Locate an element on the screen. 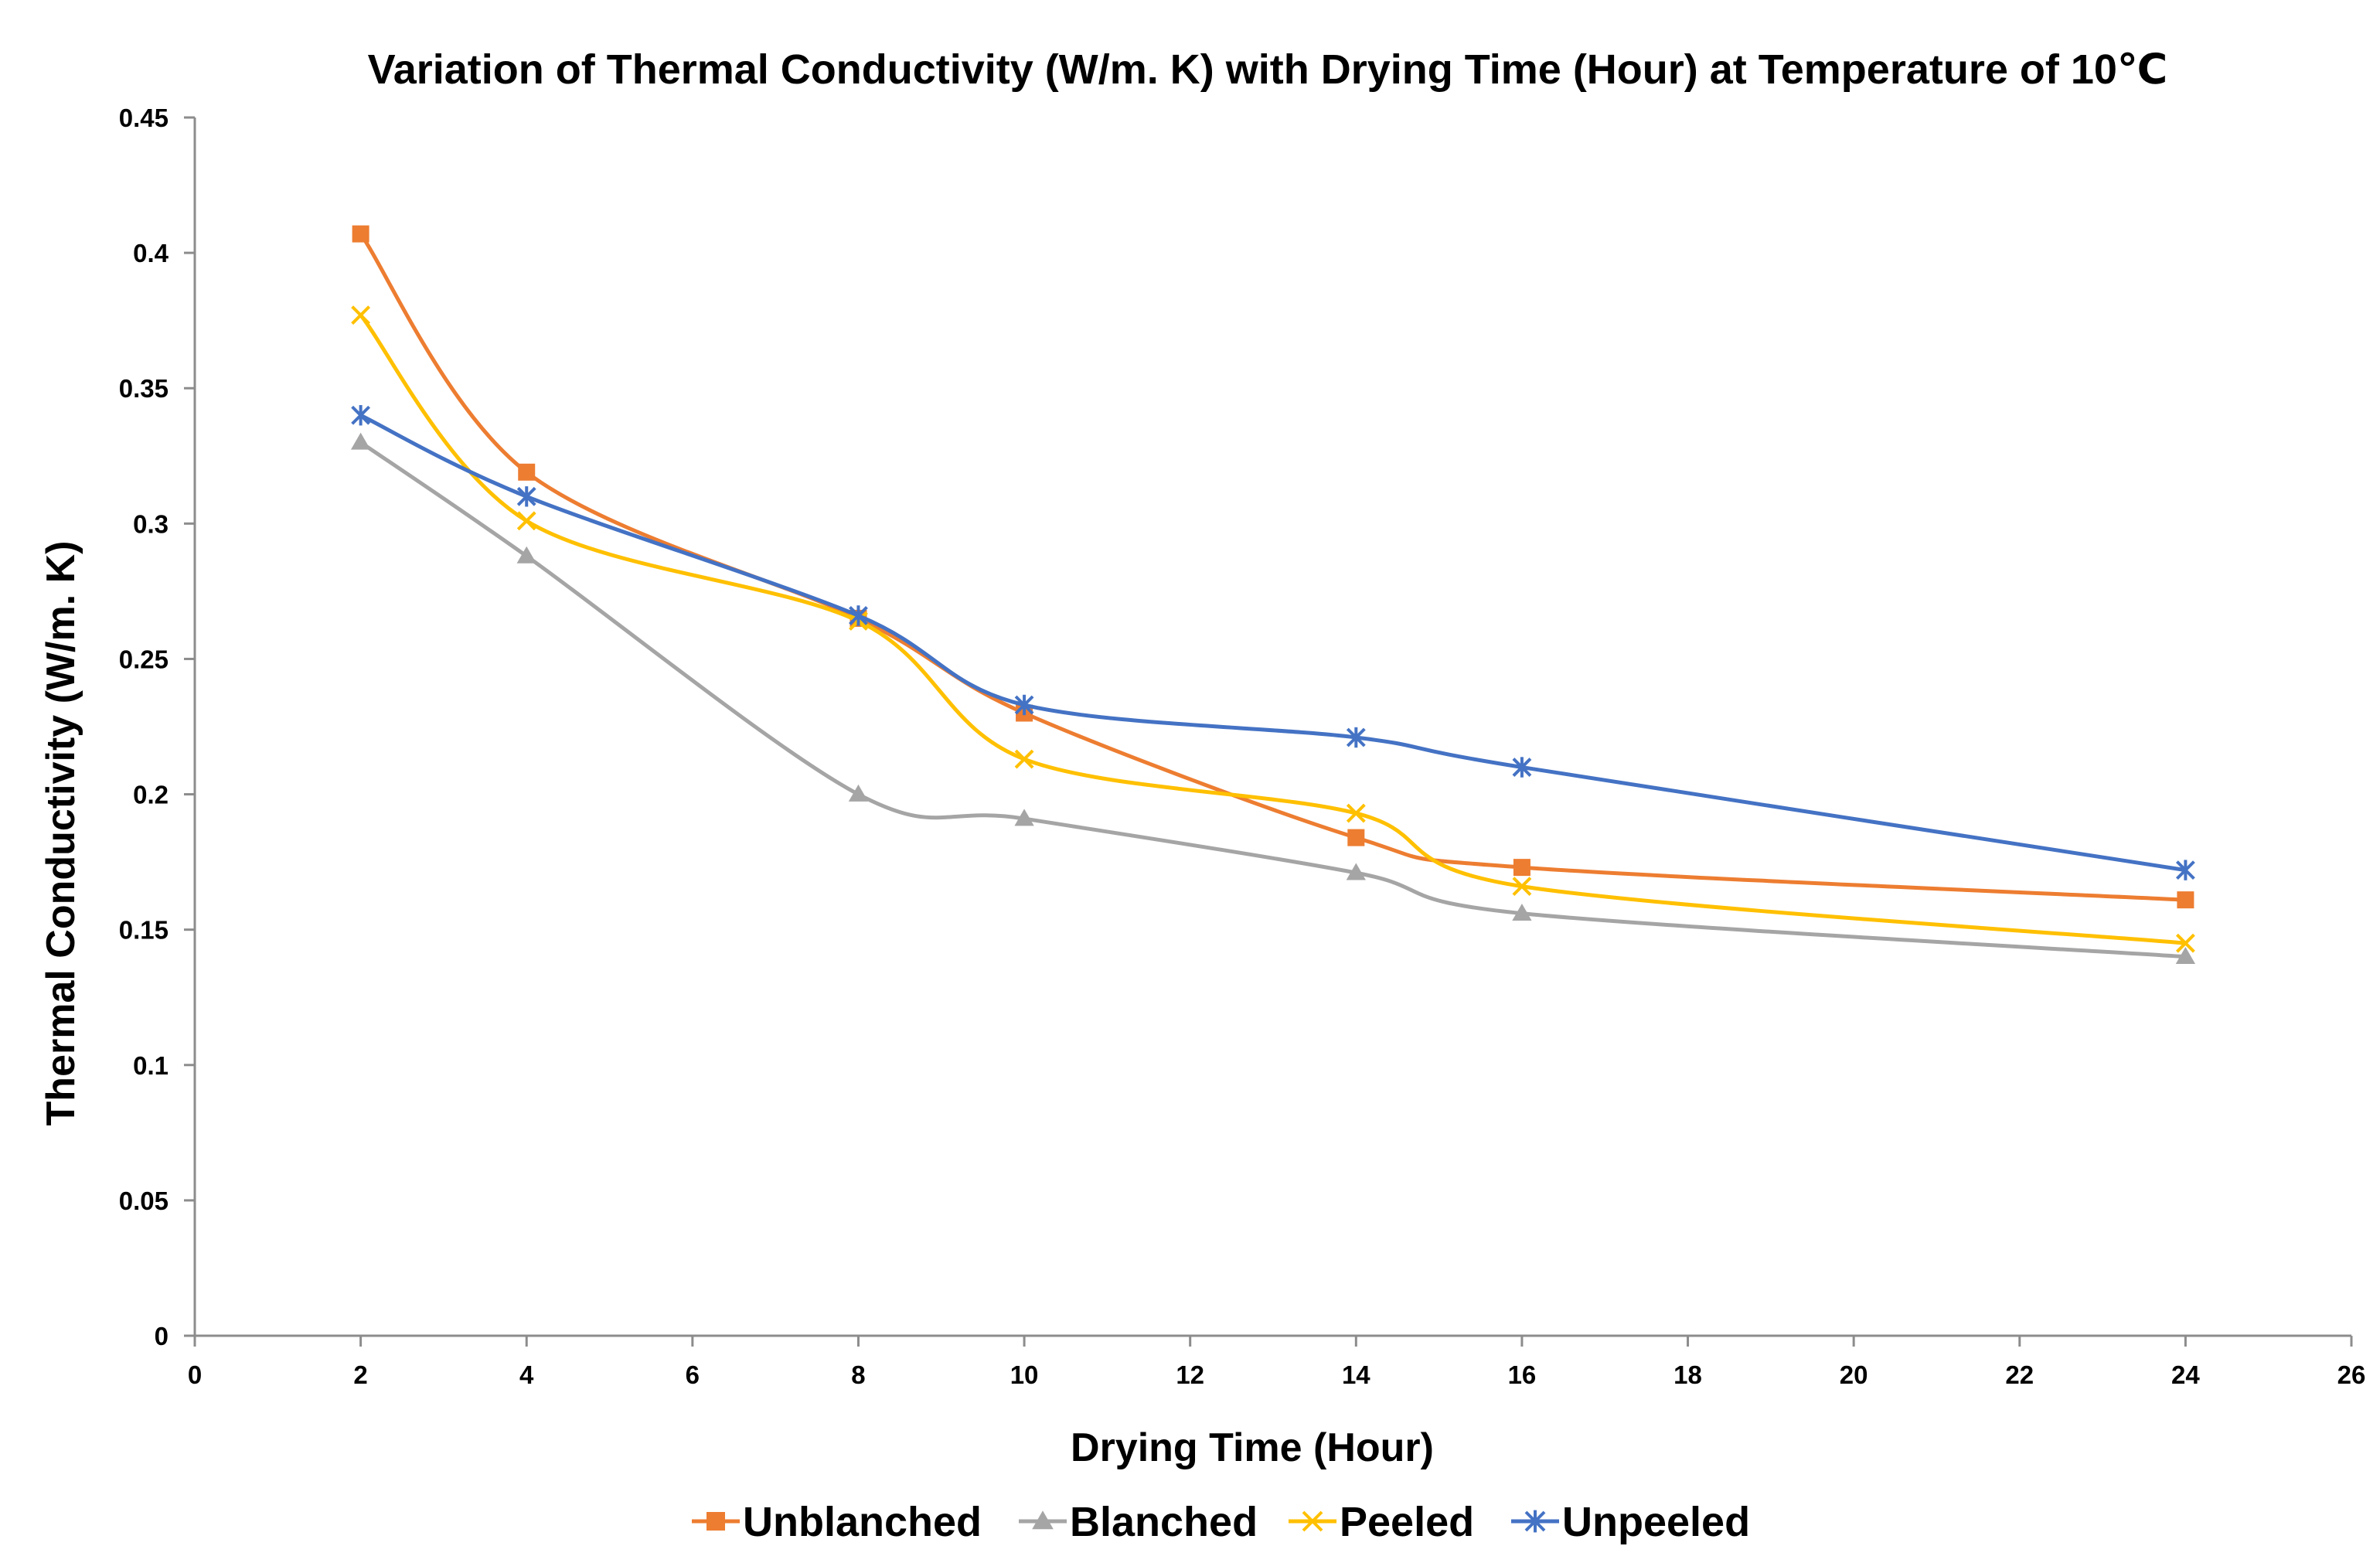 The width and height of the screenshot is (2380, 1563). y-tick-label: 0 is located at coordinates (162, 1336).